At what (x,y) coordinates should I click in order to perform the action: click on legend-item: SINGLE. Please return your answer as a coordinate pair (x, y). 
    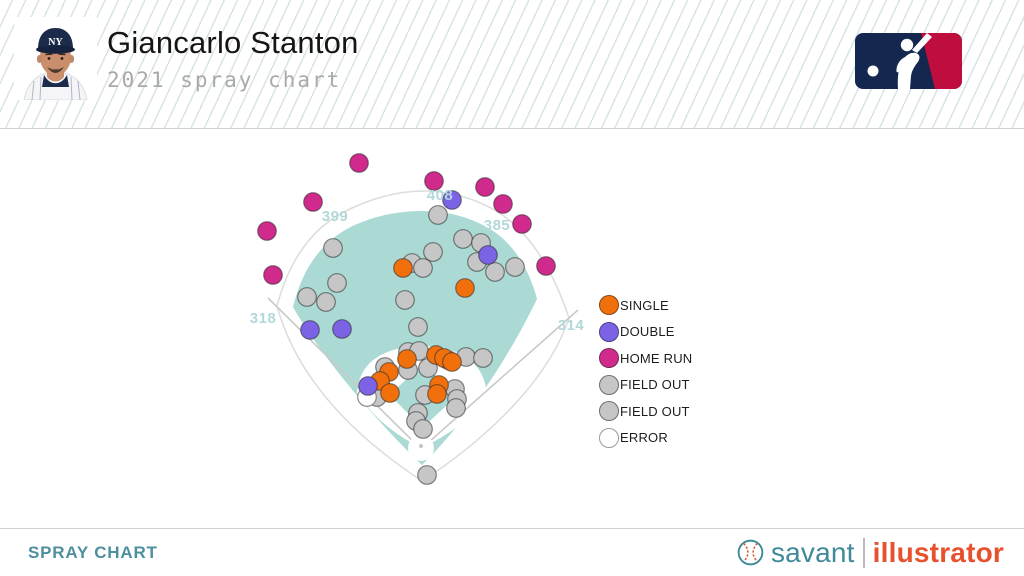
    Looking at the image, I should click on (645, 305).